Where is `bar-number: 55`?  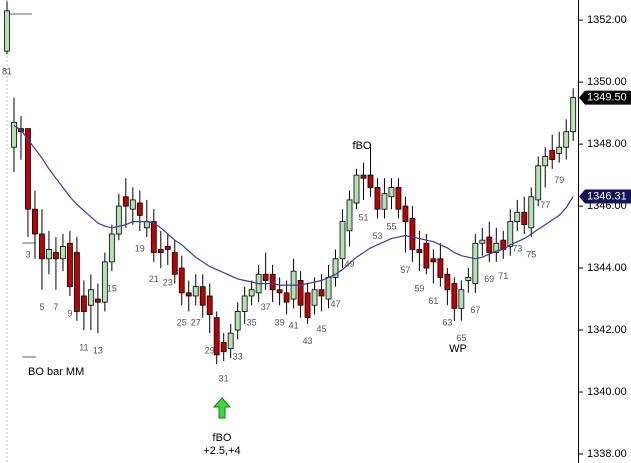 bar-number: 55 is located at coordinates (391, 227).